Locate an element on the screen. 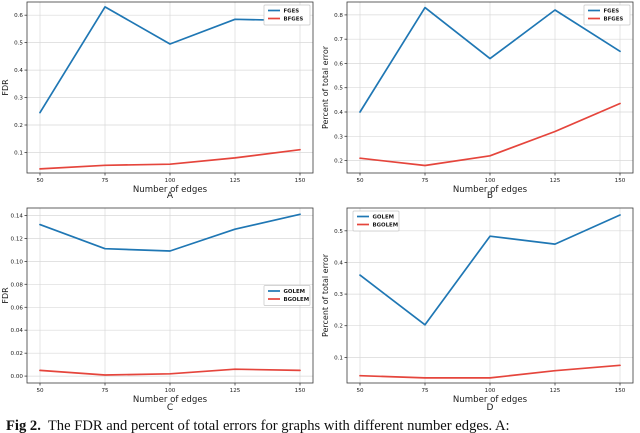 This screenshot has width=640, height=433. y-tick-label: 0.00 is located at coordinates (17, 377).